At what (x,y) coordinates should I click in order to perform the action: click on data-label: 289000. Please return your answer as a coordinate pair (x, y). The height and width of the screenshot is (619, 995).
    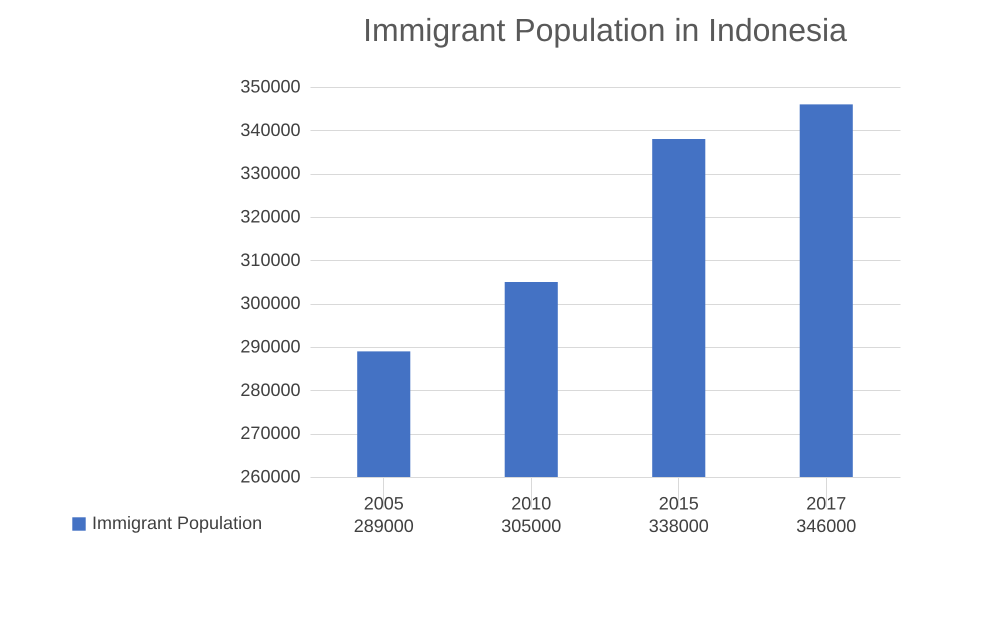
    Looking at the image, I should click on (384, 526).